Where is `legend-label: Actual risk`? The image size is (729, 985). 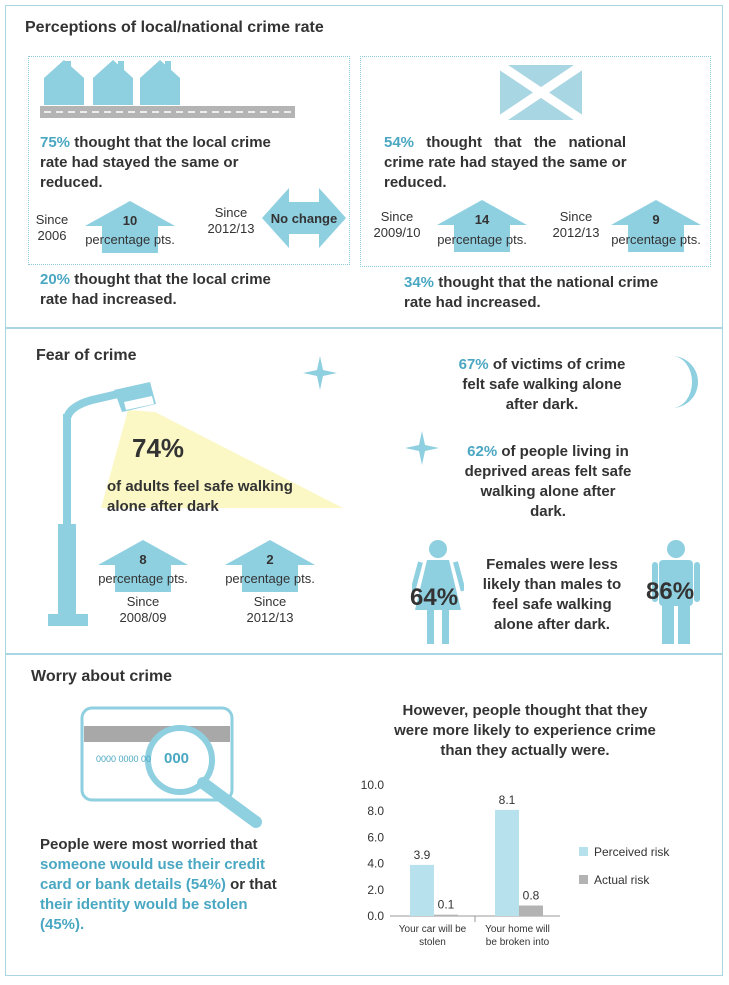 legend-label: Actual risk is located at coordinates (622, 880).